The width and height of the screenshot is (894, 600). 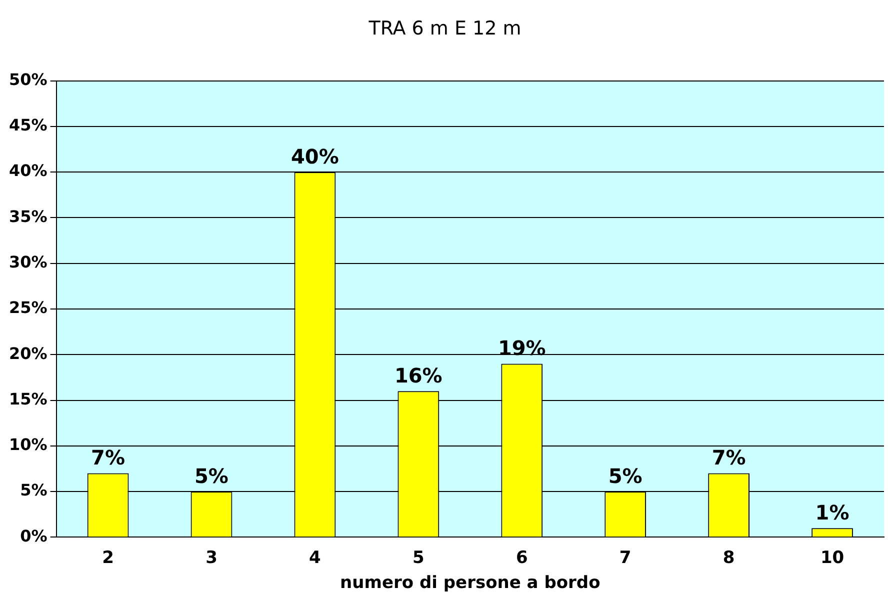 I want to click on y-tick-label: 50%, so click(x=28, y=79).